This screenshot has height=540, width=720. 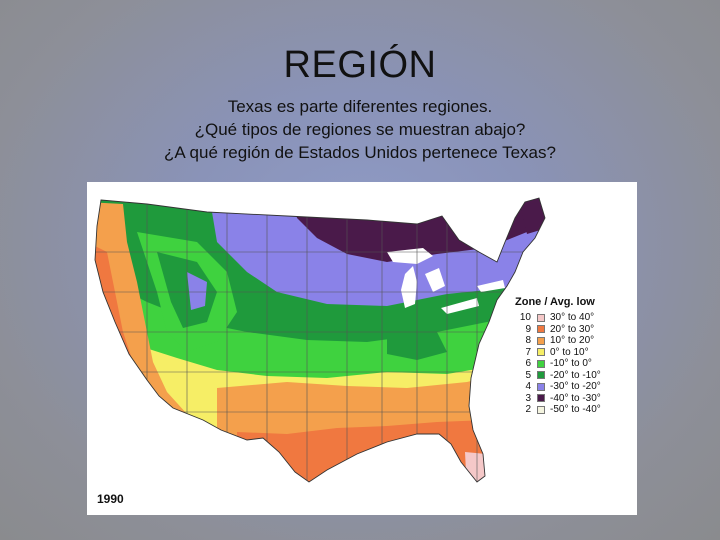 I want to click on legend-zone-number: 4, so click(x=528, y=387).